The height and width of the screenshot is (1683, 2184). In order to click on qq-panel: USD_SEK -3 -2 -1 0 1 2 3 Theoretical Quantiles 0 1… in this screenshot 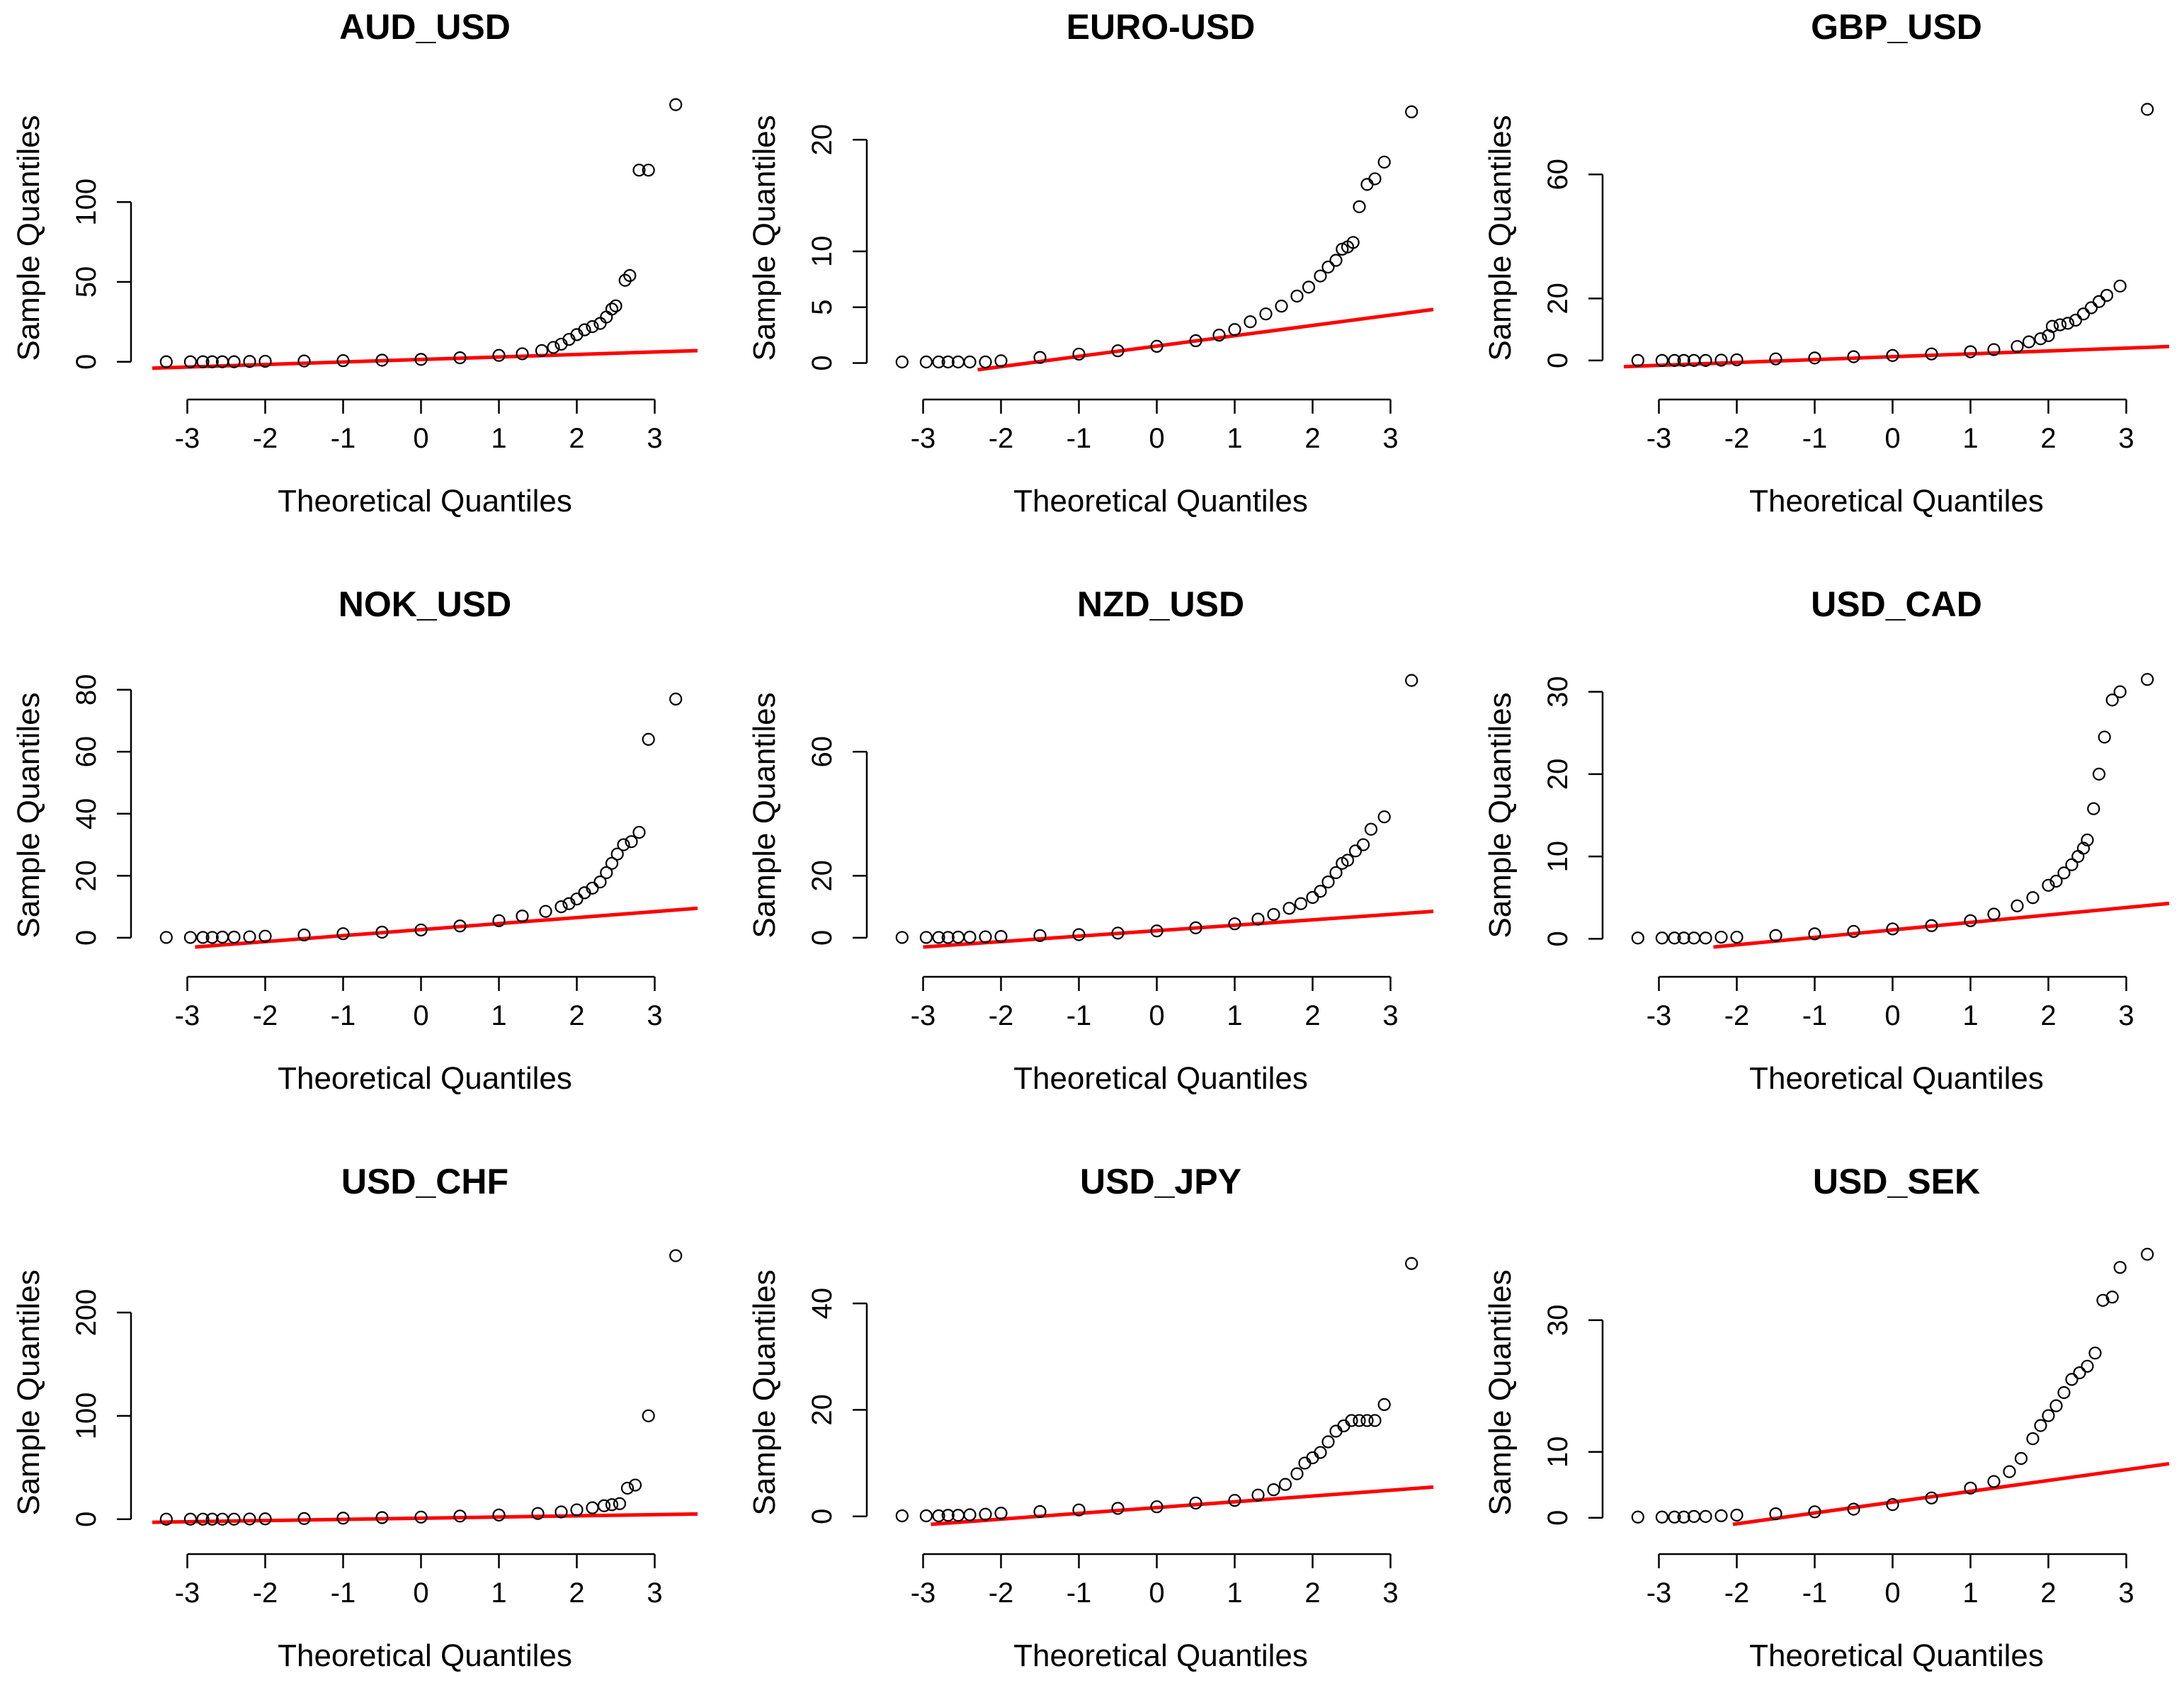, I will do `click(1827, 1418)`.